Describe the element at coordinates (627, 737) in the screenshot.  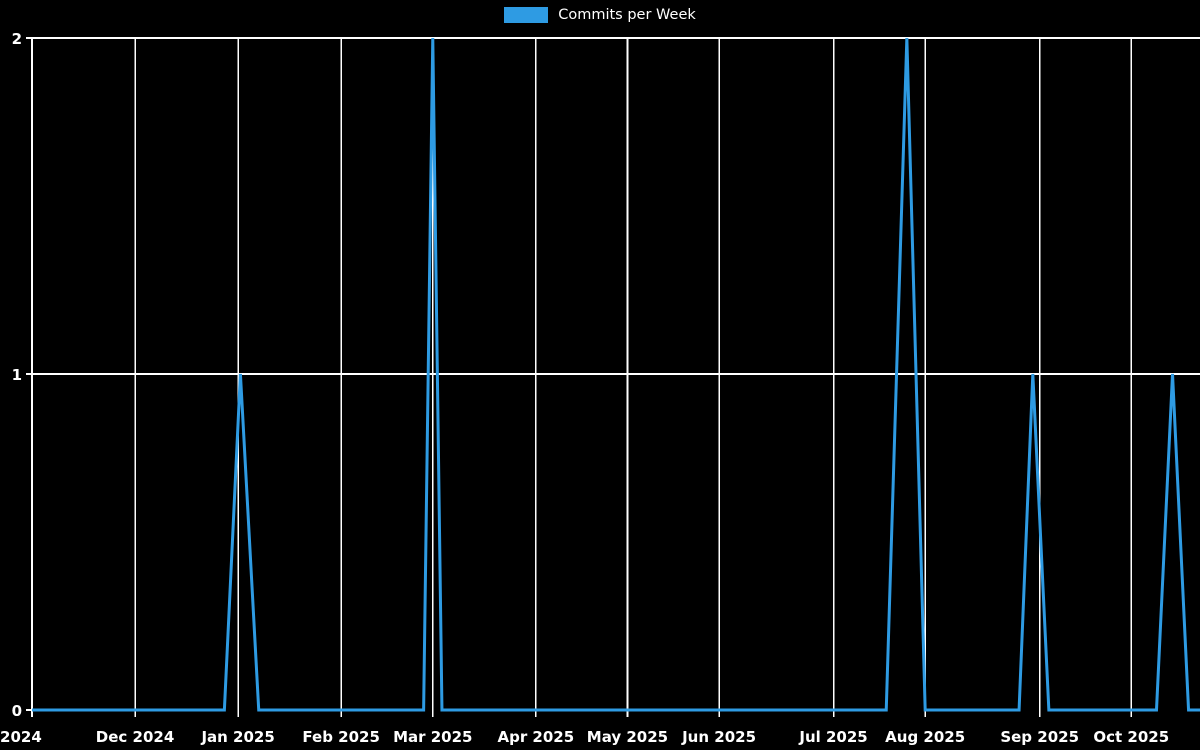
I see `x-axis-tick-label: May 2025` at that location.